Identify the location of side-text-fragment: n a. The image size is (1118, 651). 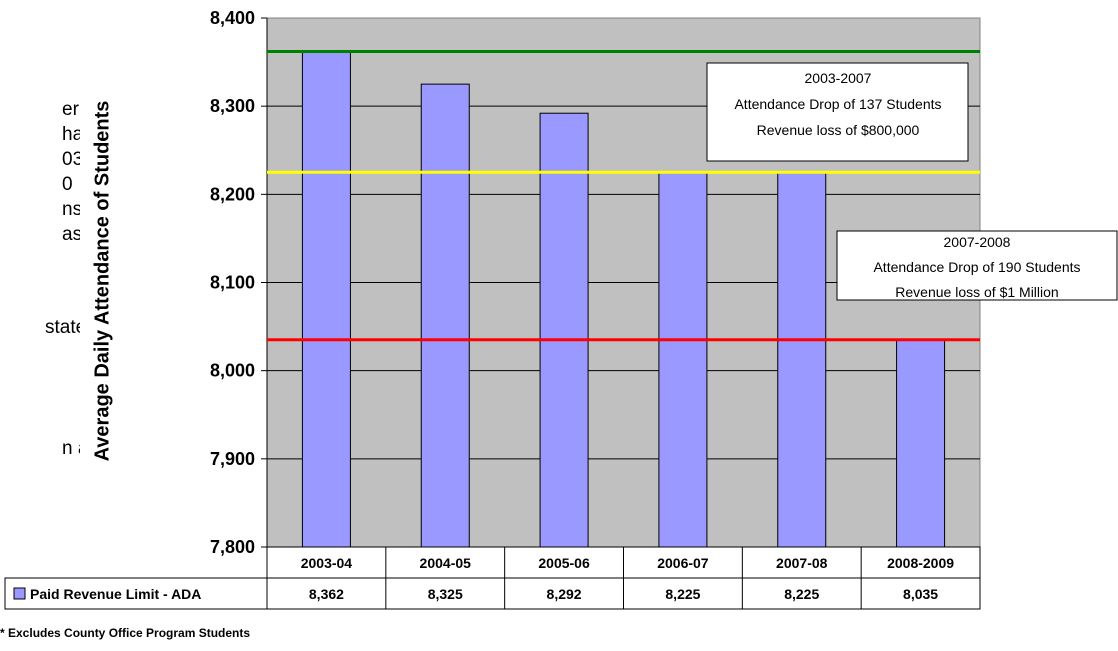
(71, 448).